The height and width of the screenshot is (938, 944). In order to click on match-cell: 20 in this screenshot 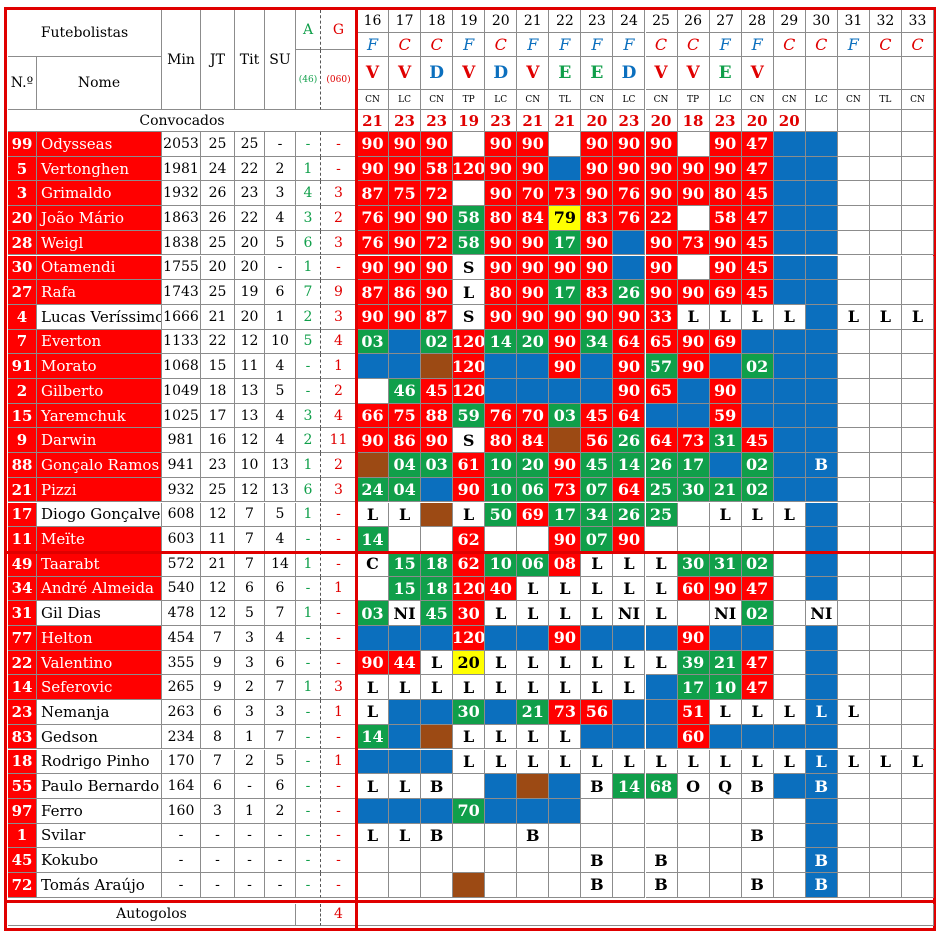, I will do `click(533, 342)`.